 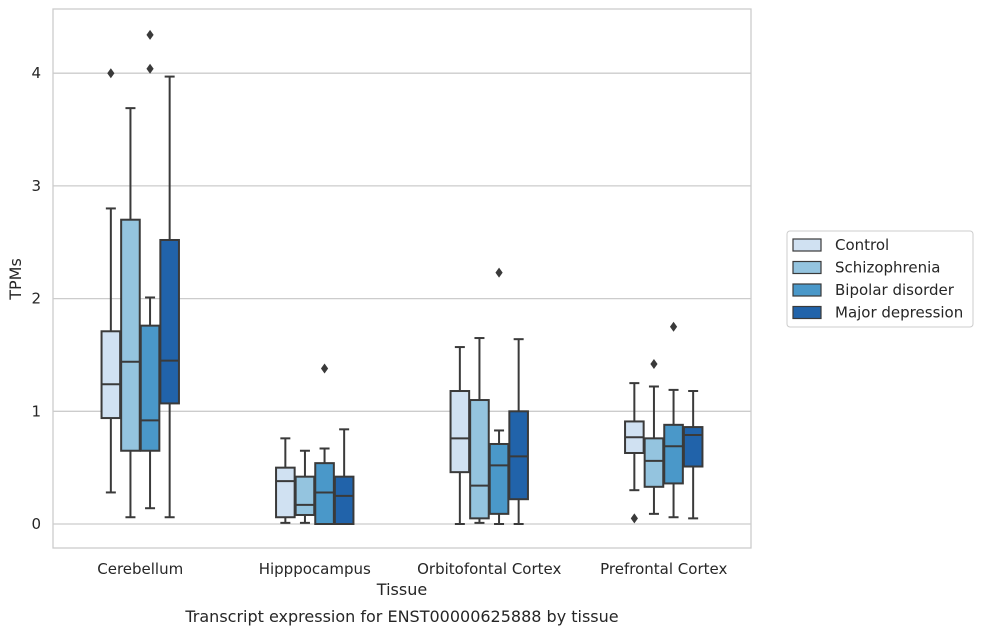 I want to click on y-tick-label-3: 3, so click(x=36, y=186).